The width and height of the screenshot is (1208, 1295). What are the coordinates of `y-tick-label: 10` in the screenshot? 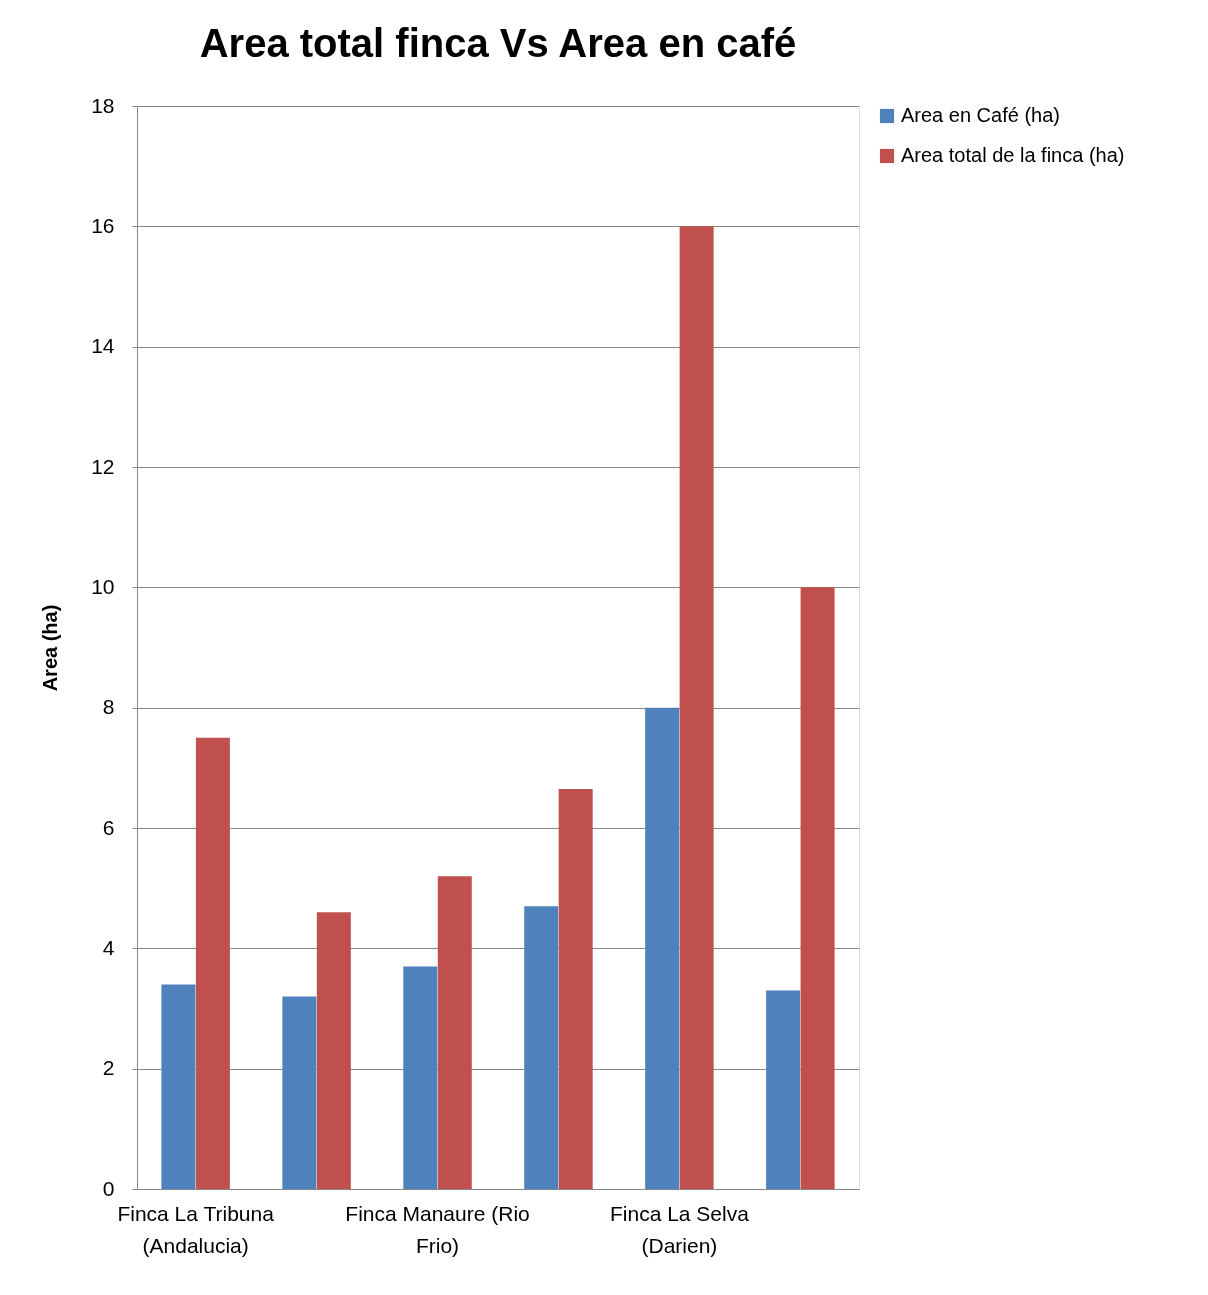 It's located at (103, 586).